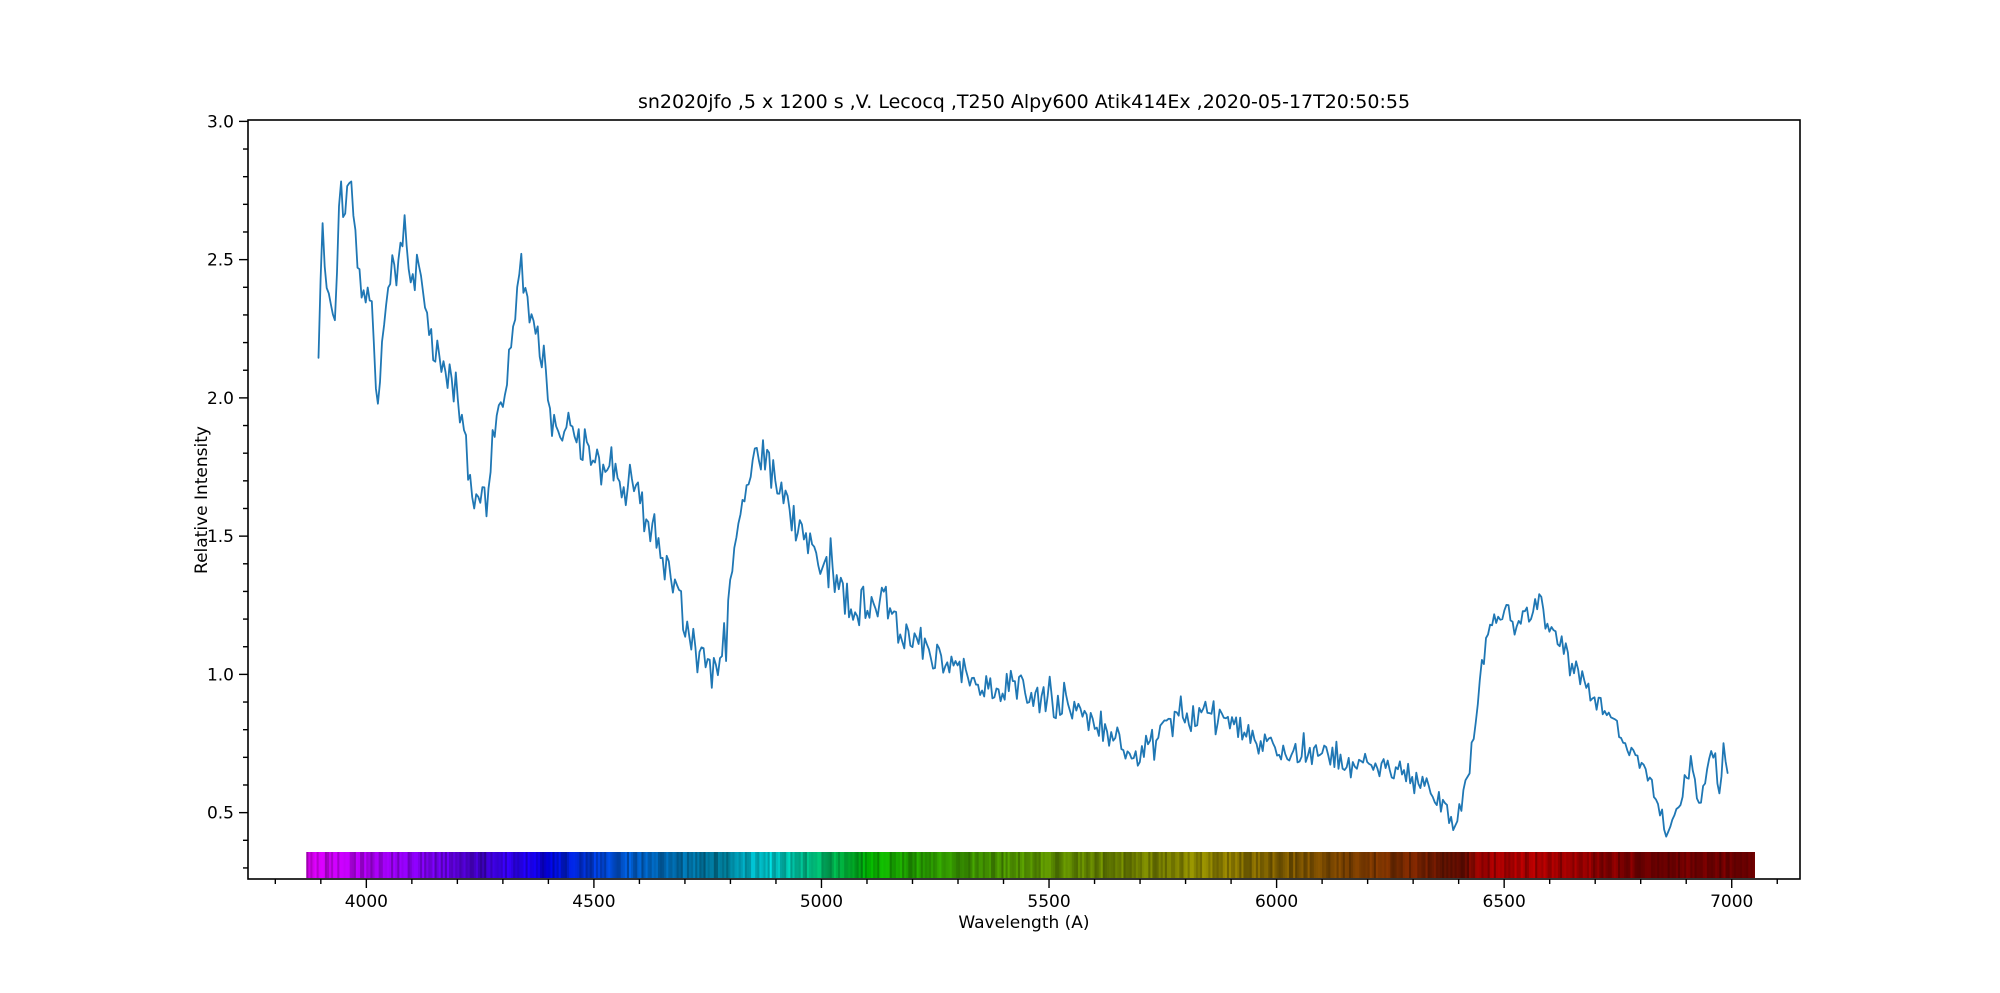 This screenshot has height=993, width=2000. I want to click on spectrum-colorbar, so click(1030, 865).